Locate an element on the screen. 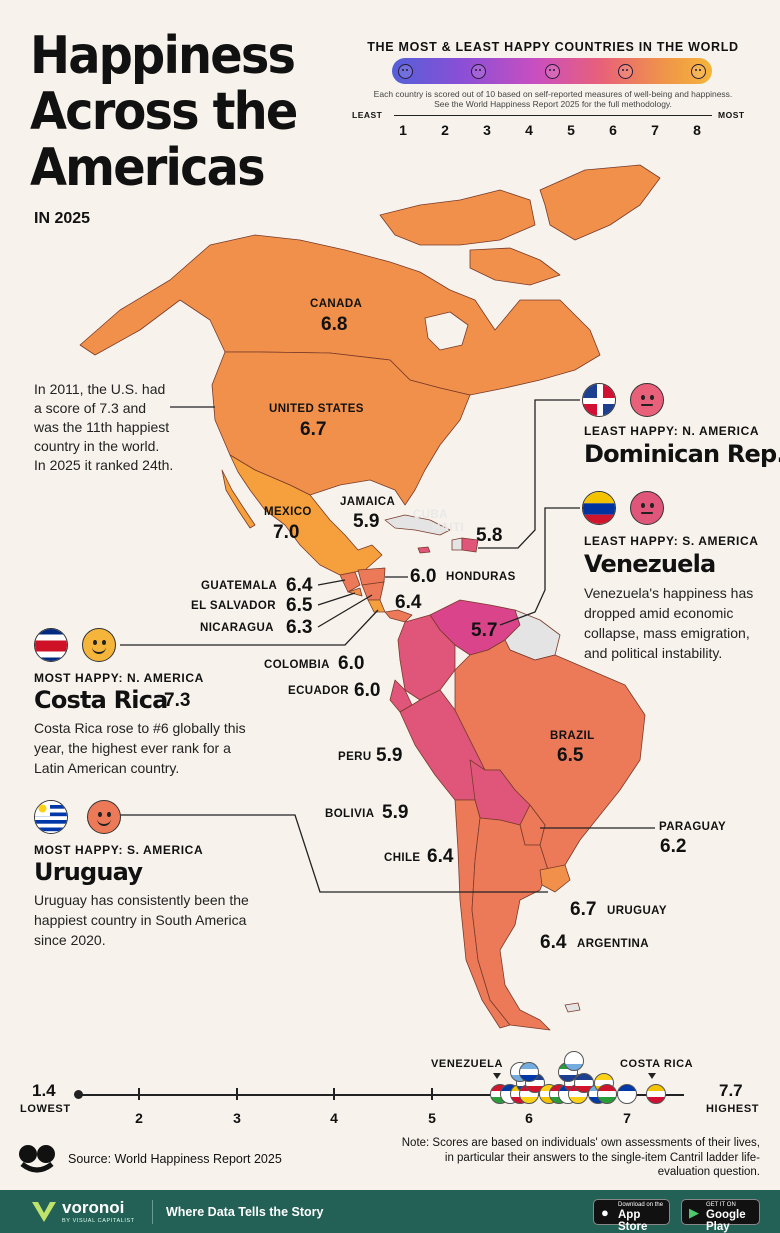 Image resolution: width=780 pixels, height=1233 pixels. source-text: Source: World Happiness Report 2025 is located at coordinates (175, 1159).